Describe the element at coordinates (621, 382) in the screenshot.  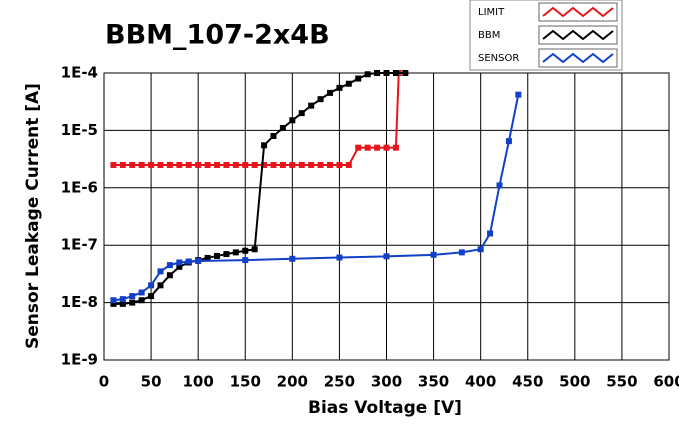
I see `x-tick-label: 550` at that location.